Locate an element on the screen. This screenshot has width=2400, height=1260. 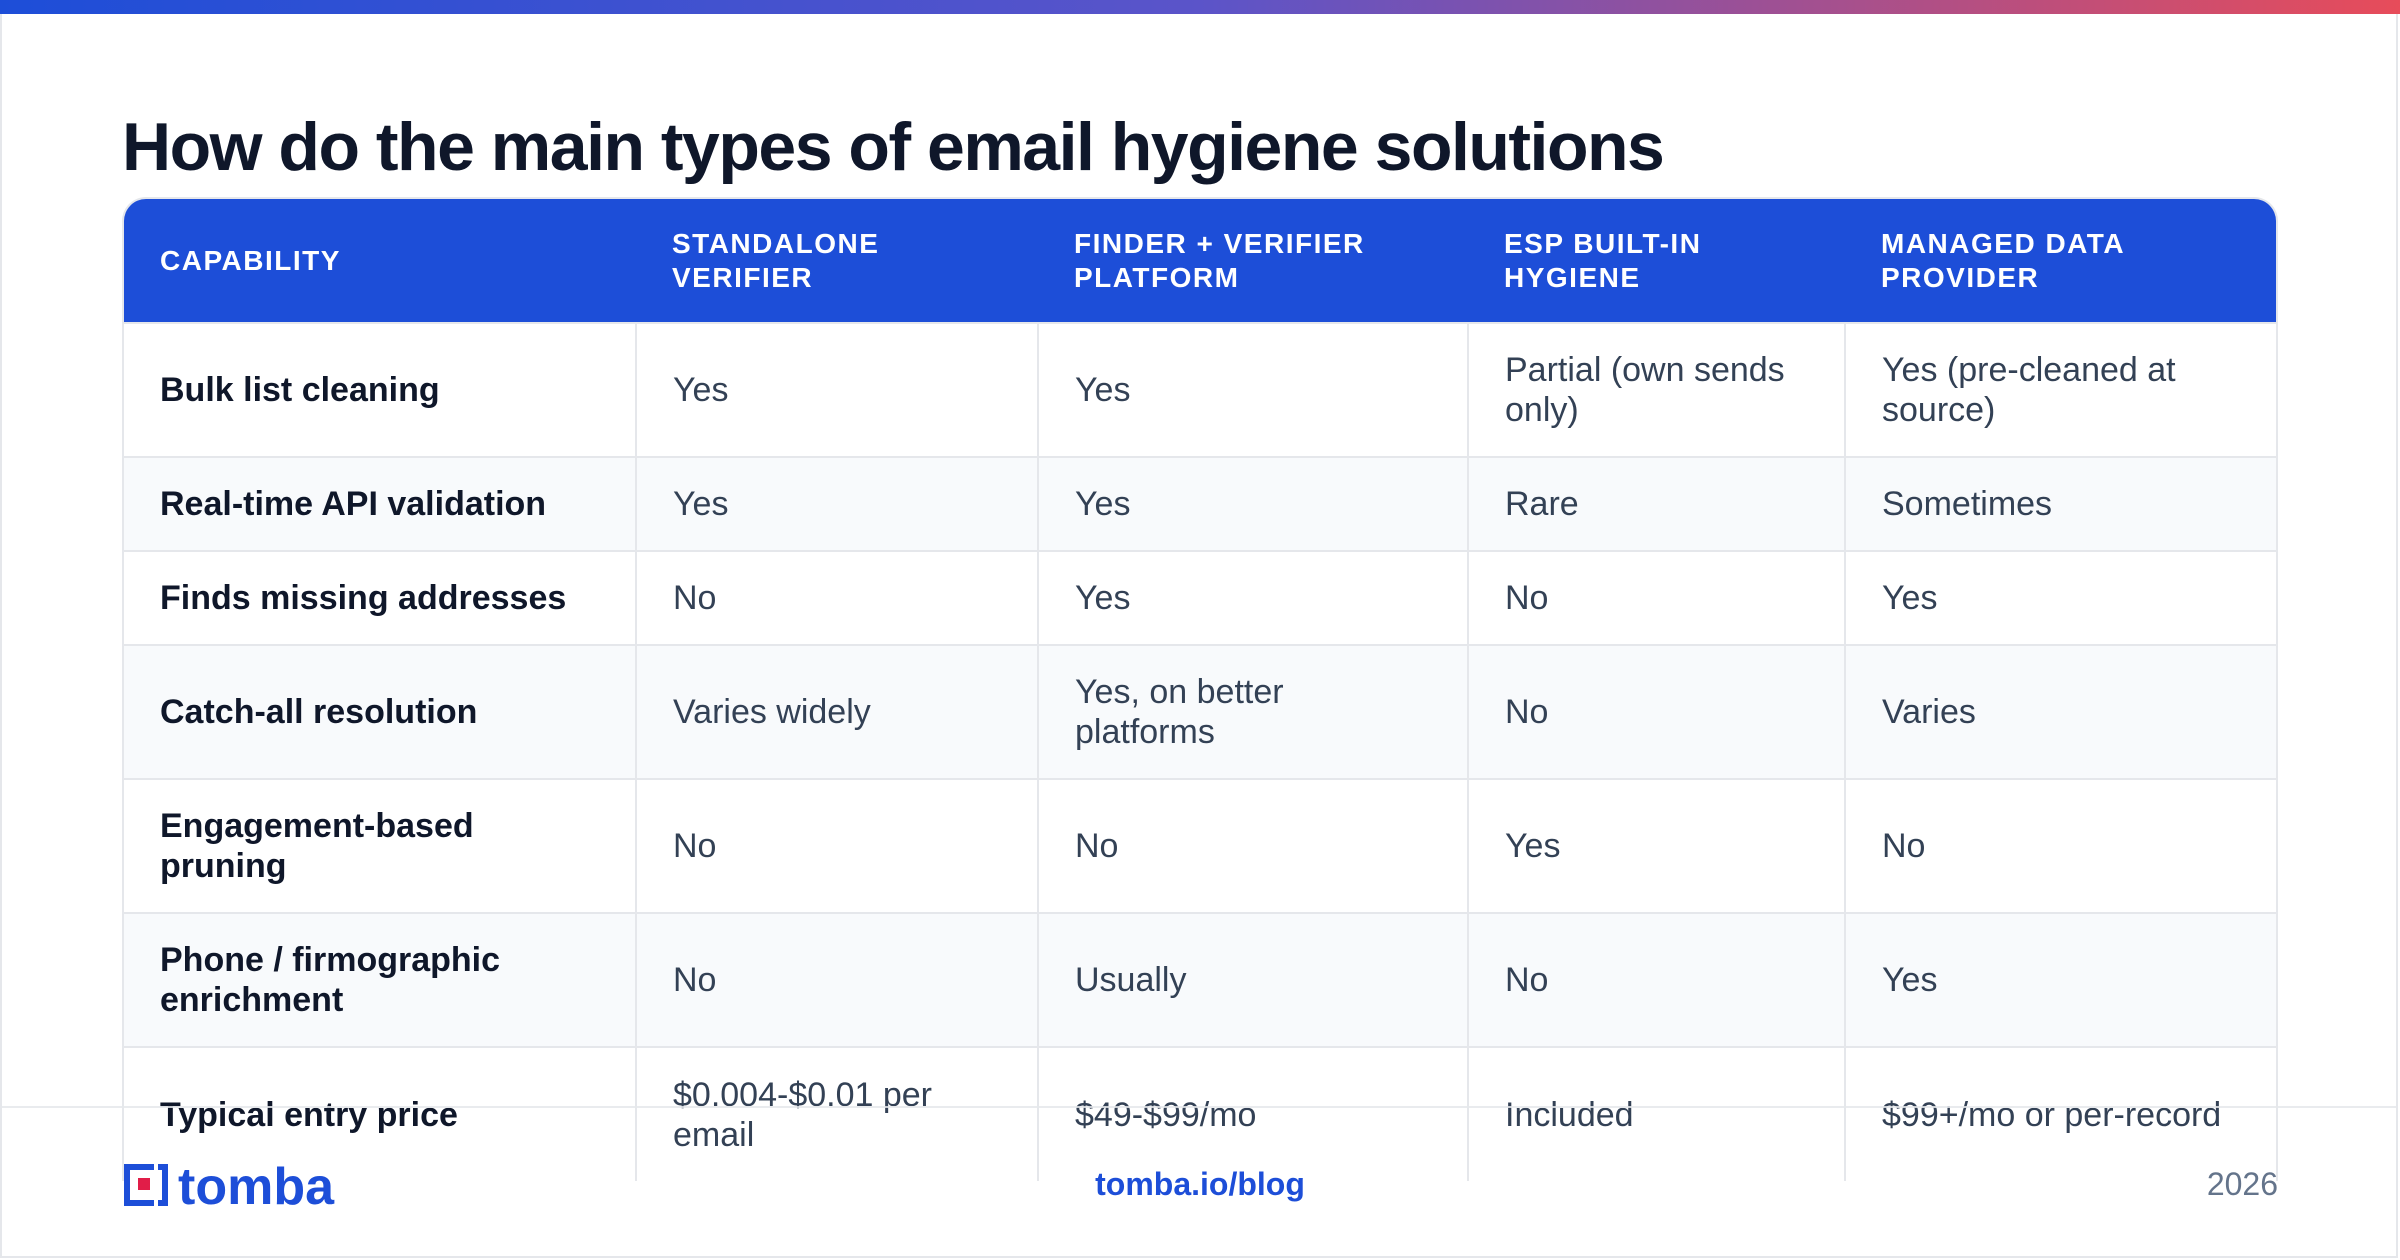
logo-wordmark: tomba is located at coordinates (256, 1185).